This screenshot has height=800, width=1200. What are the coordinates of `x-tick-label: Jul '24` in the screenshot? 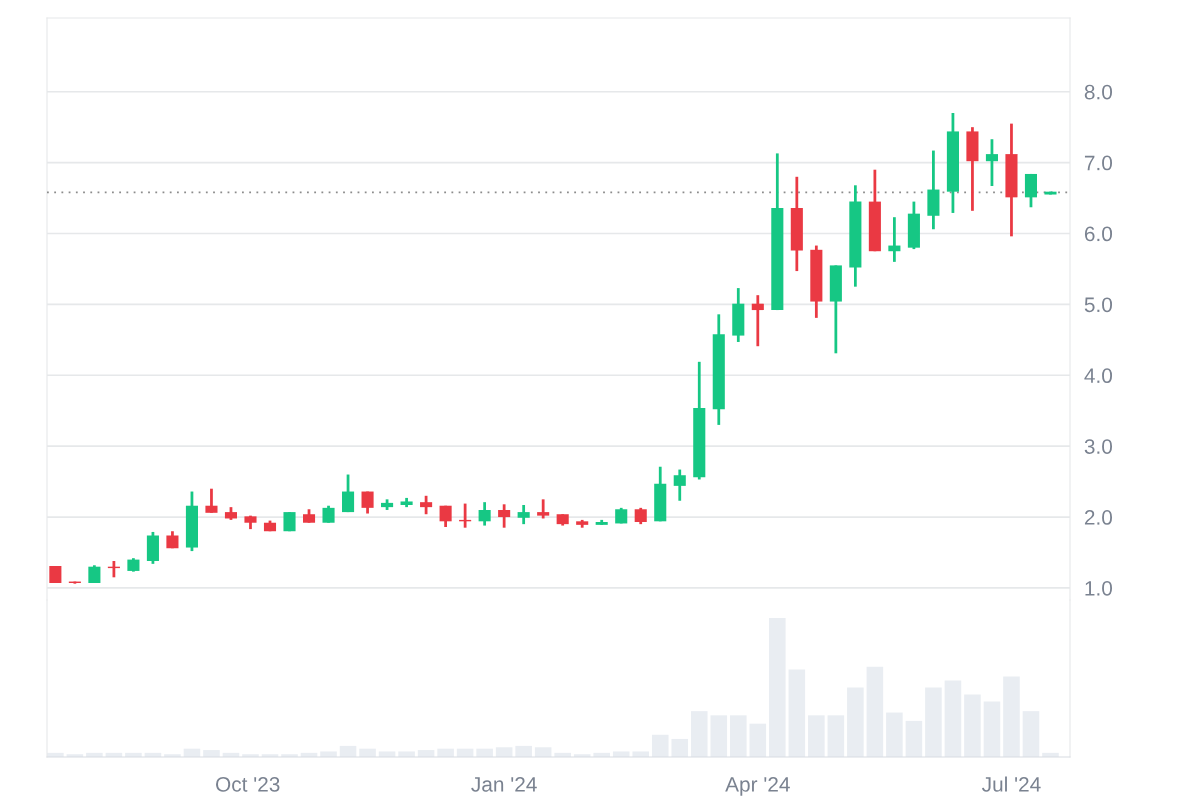 It's located at (1011, 784).